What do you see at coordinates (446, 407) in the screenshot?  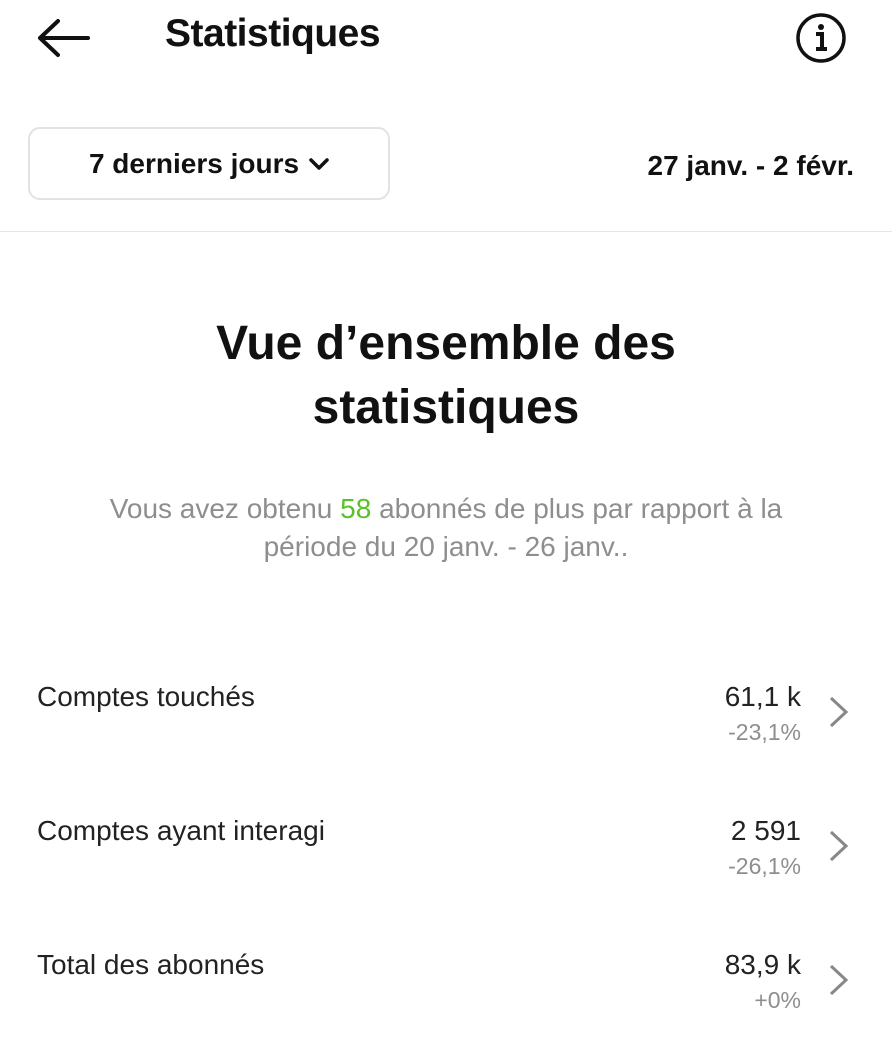 I see `heading-line-2: statistiques` at bounding box center [446, 407].